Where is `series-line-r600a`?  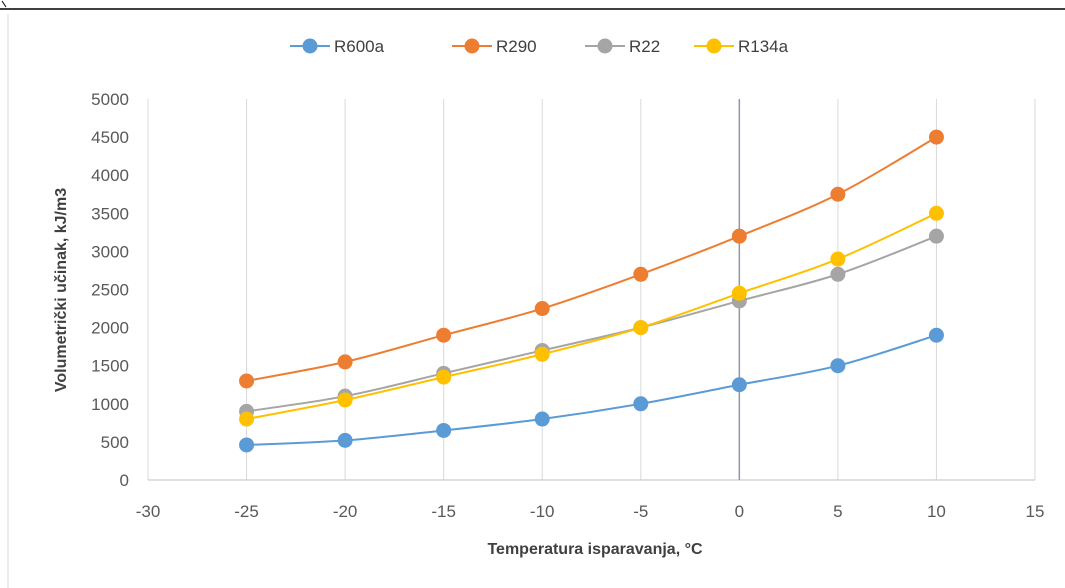
series-line-r600a is located at coordinates (591, 390).